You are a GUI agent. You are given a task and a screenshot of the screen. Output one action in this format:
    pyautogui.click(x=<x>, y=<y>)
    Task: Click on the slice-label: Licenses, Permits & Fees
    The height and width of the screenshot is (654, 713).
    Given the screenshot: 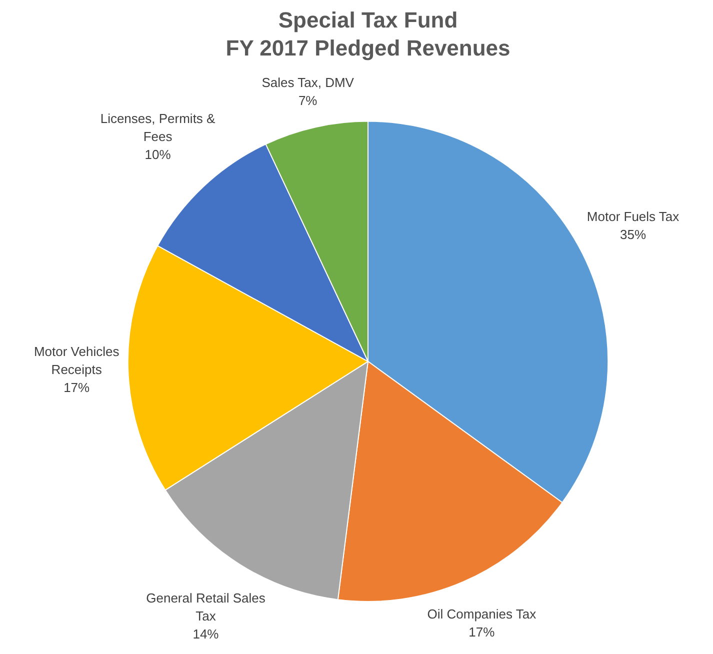 What is the action you would take?
    pyautogui.click(x=158, y=127)
    